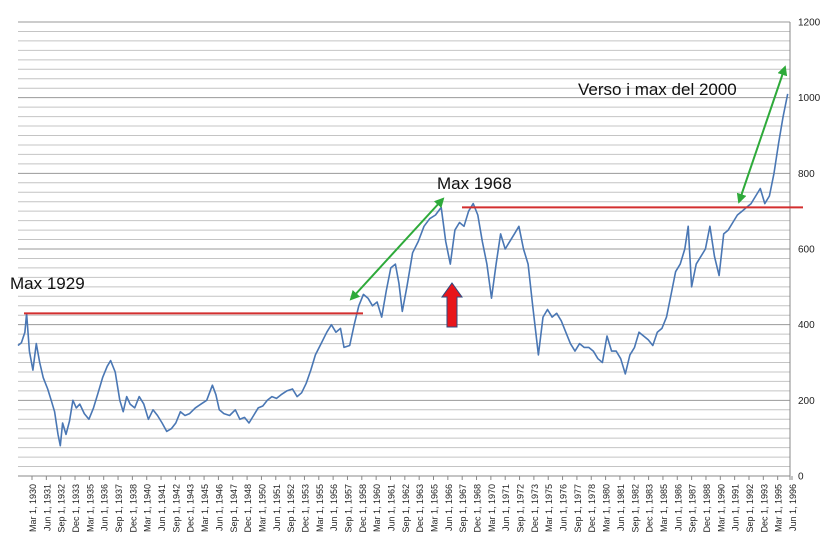  Describe the element at coordinates (635, 508) in the screenshot. I see `x-tick-label: Sep 1, 1982` at that location.